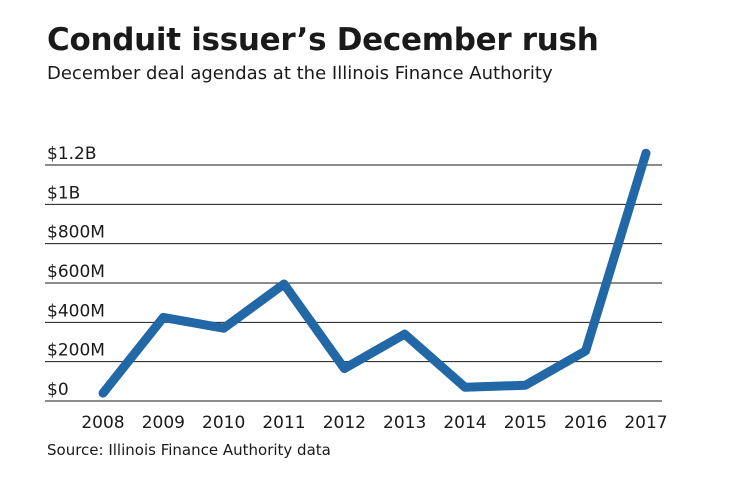 This screenshot has width=740, height=482. What do you see at coordinates (374, 423) in the screenshot?
I see `x-axis-labels: 2008 2009 2010 2011 2012 2013 2014 2015 2016 2017` at bounding box center [374, 423].